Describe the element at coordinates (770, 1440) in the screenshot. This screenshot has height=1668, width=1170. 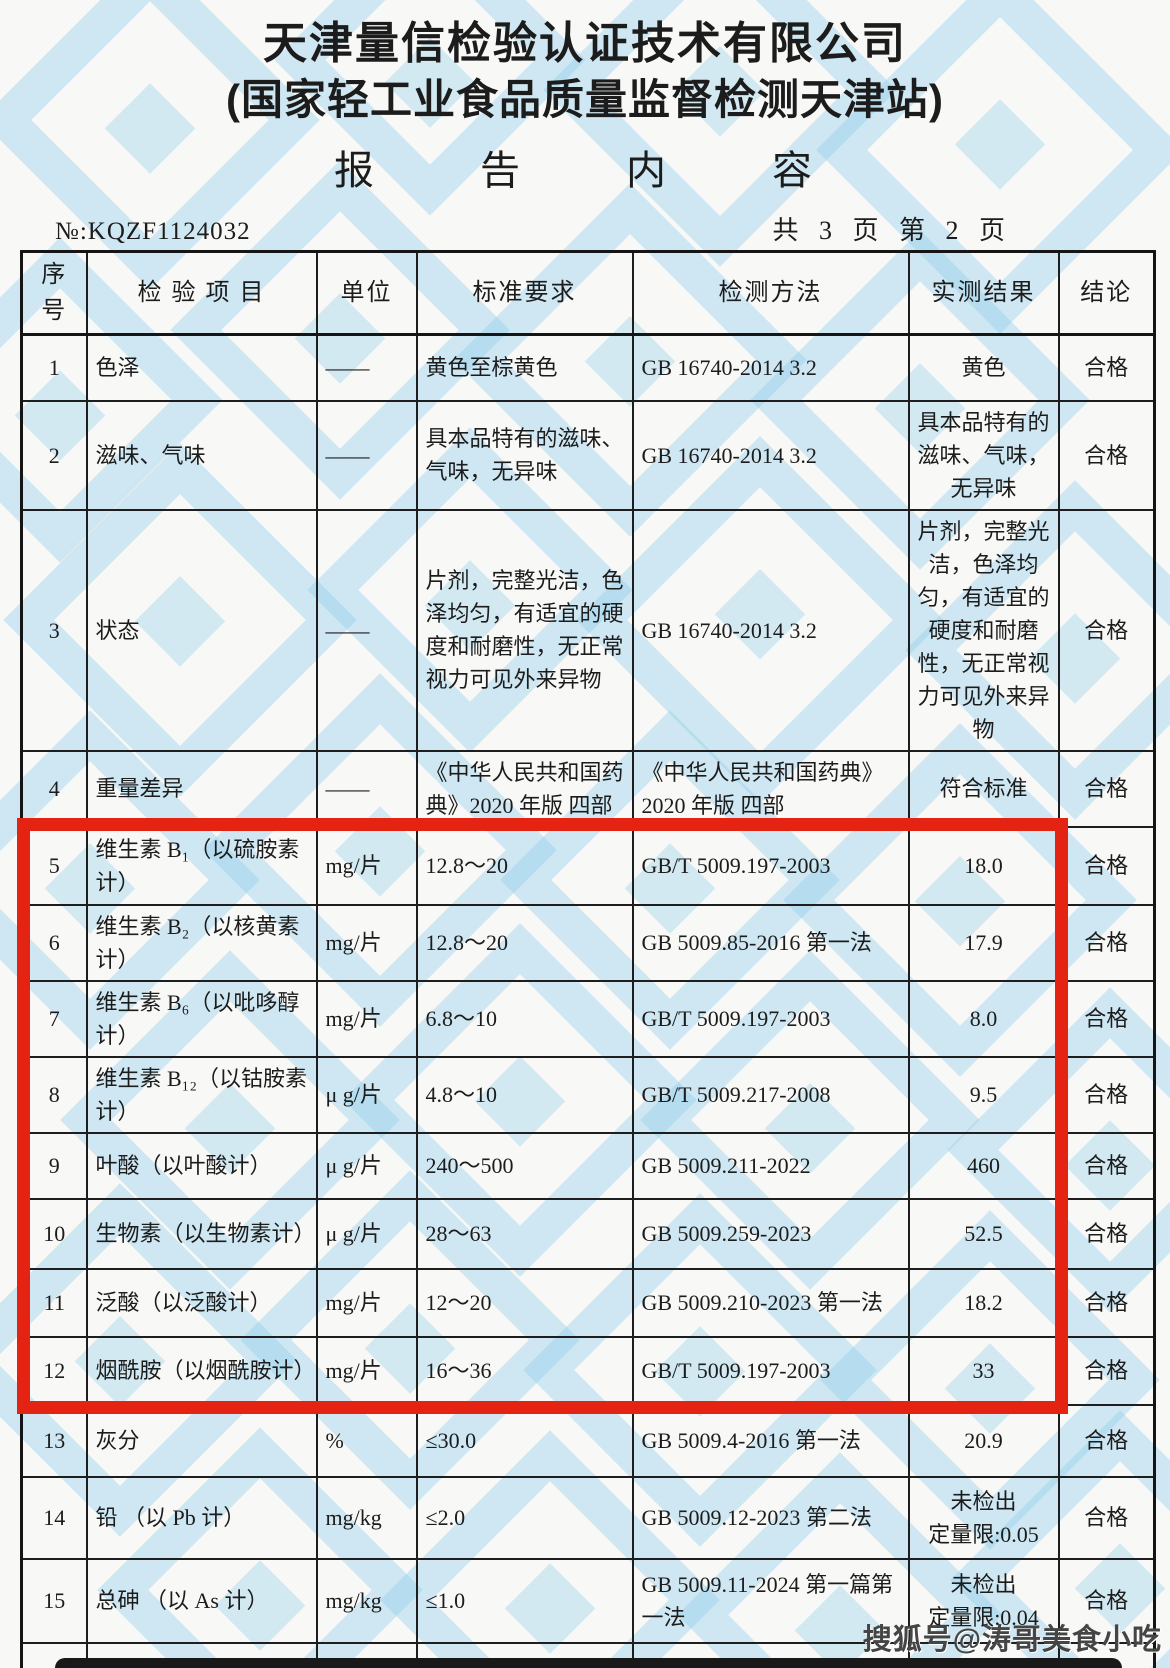
I see `cell-method: GB 5009.4-2016 第一法` at that location.